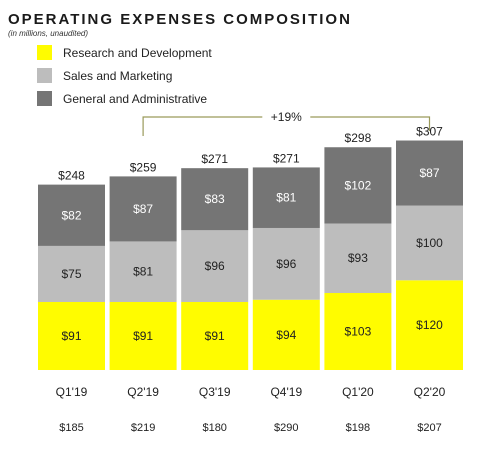 The width and height of the screenshot is (500, 456). Describe the element at coordinates (370, 123) in the screenshot. I see `annotation-bracket-right` at that location.